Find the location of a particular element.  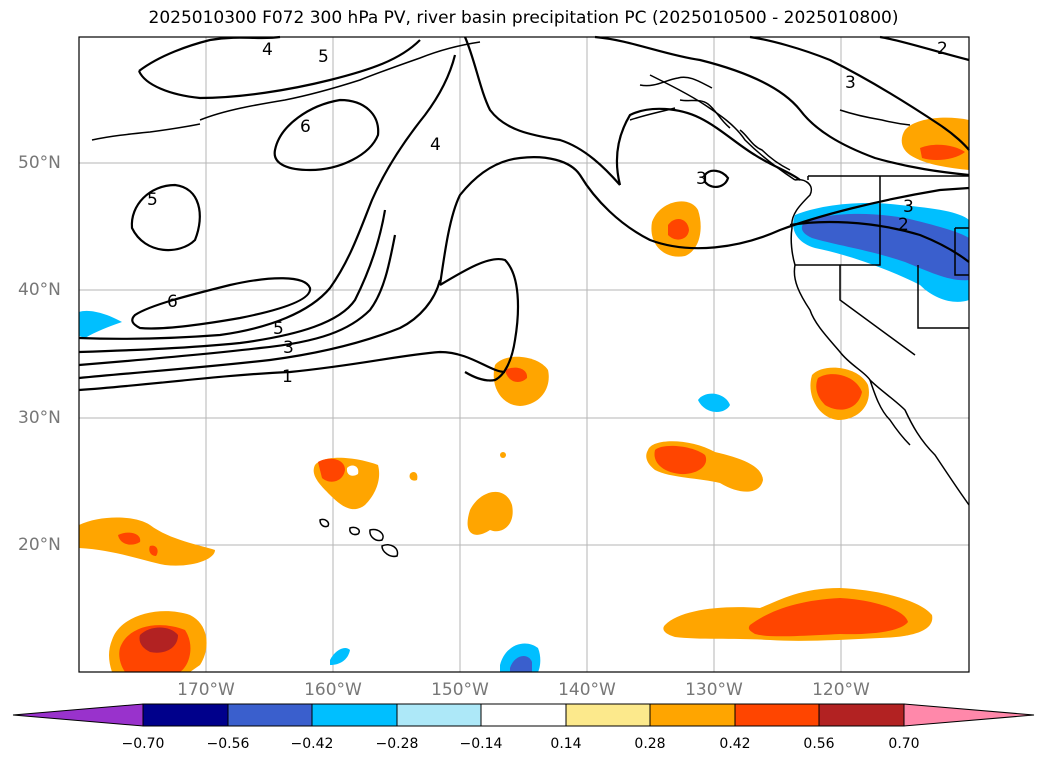

precip-blob-blue-31n is located at coordinates (714, 402).